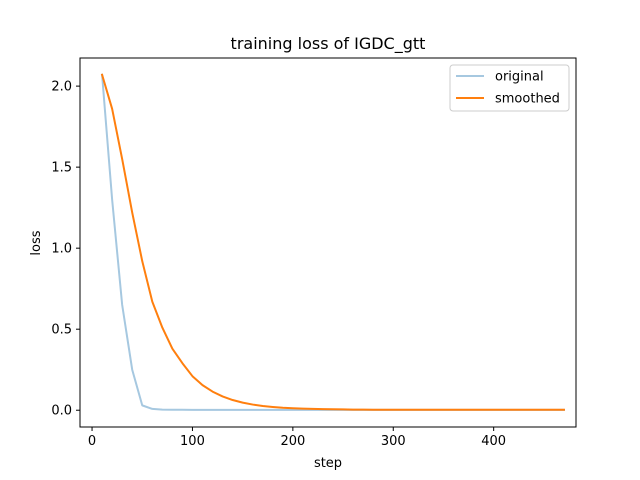  What do you see at coordinates (61, 330) in the screenshot?
I see `y-tick-label: 0.5` at bounding box center [61, 330].